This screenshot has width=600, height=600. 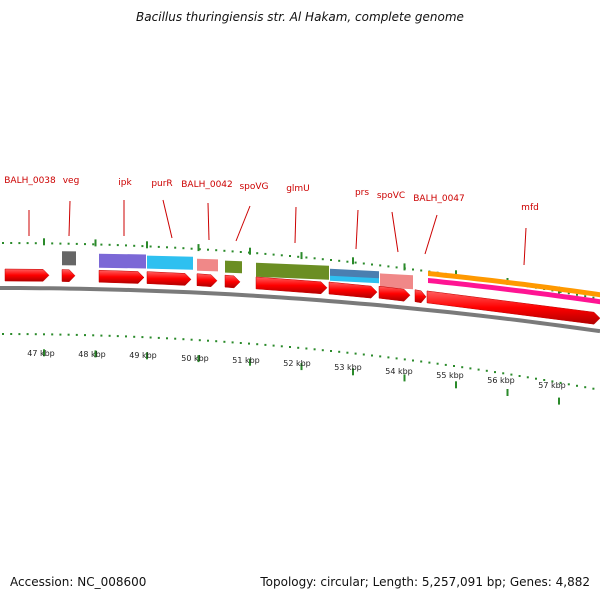 What do you see at coordinates (399, 371) in the screenshot?
I see `kbp-label: 54 kbp` at bounding box center [399, 371].